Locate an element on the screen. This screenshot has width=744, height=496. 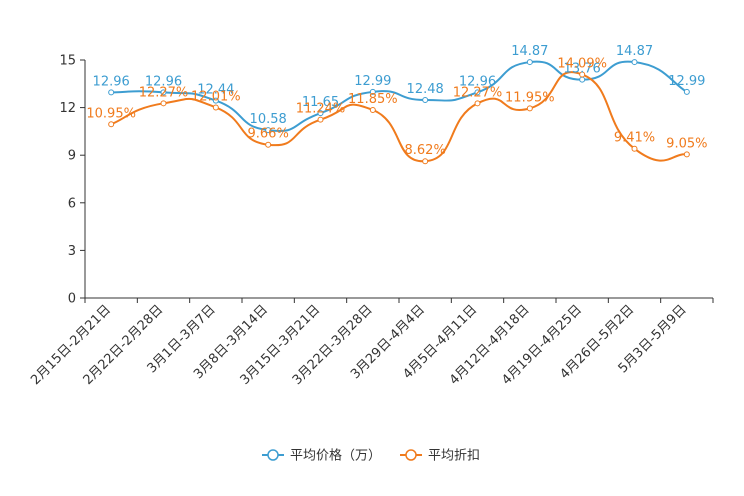
legend: 平均价格（万） 平均折扣 is located at coordinates (371, 456).